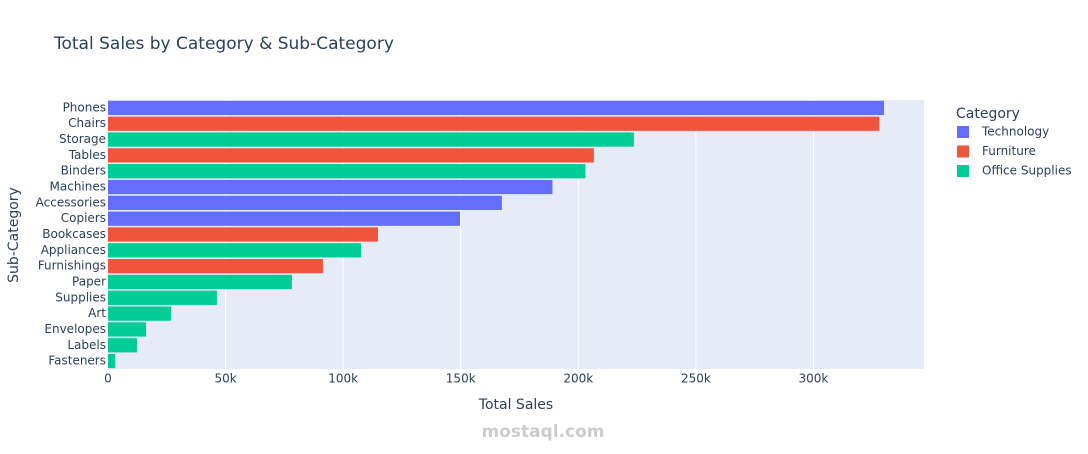 This screenshot has width=1088, height=454. What do you see at coordinates (80, 297) in the screenshot?
I see `y-tick-label: Supplies` at bounding box center [80, 297].